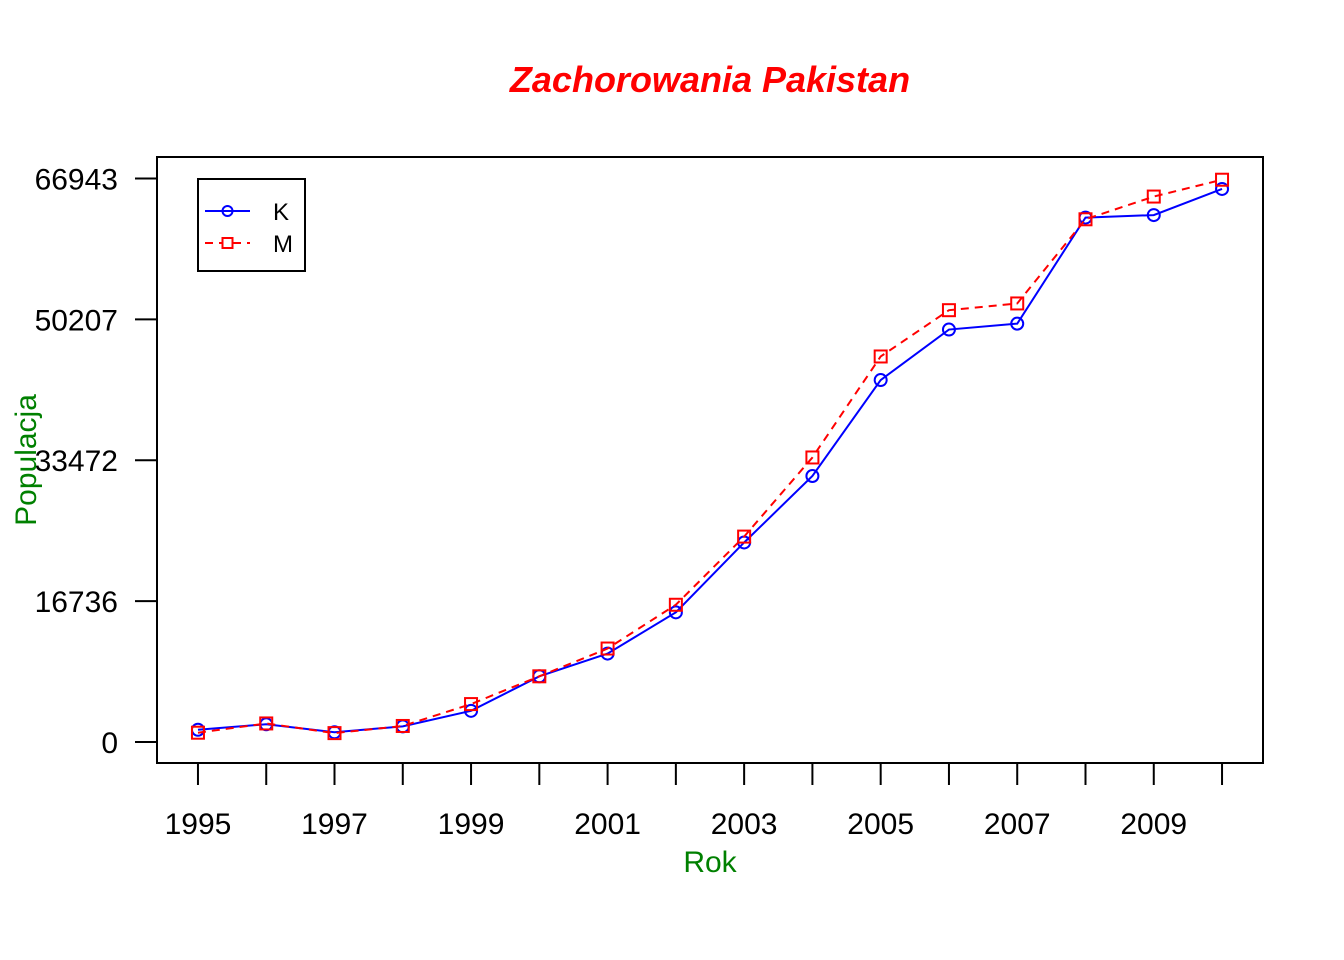  I want to click on x-tick-label: 1997, so click(334, 824).